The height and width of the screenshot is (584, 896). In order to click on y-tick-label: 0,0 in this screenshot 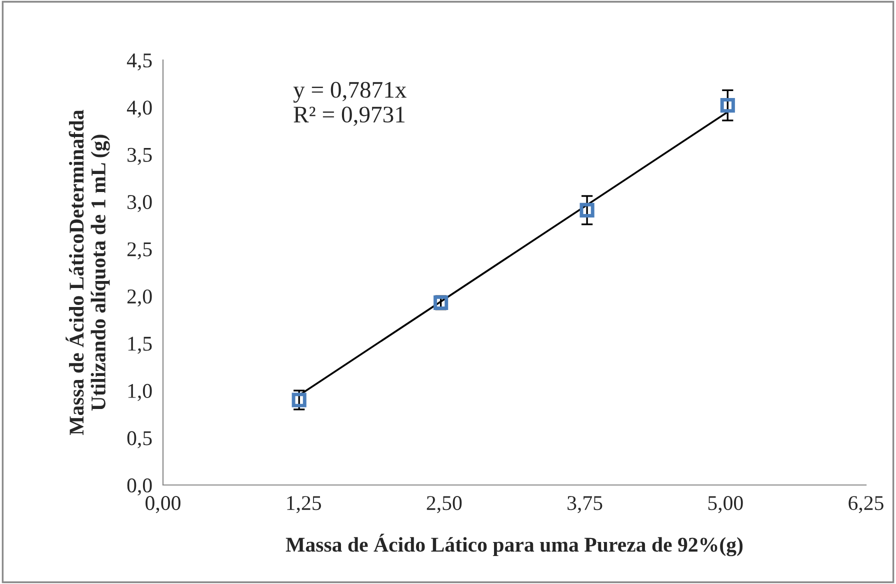, I will do `click(139, 487)`.